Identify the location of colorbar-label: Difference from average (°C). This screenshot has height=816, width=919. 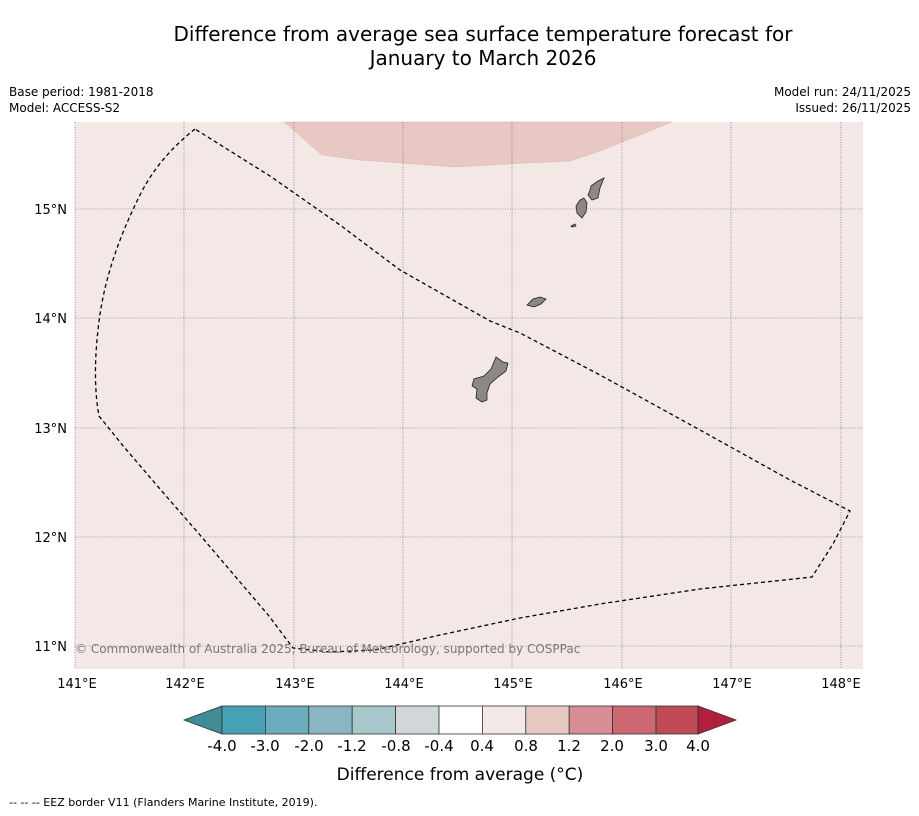
(460, 775).